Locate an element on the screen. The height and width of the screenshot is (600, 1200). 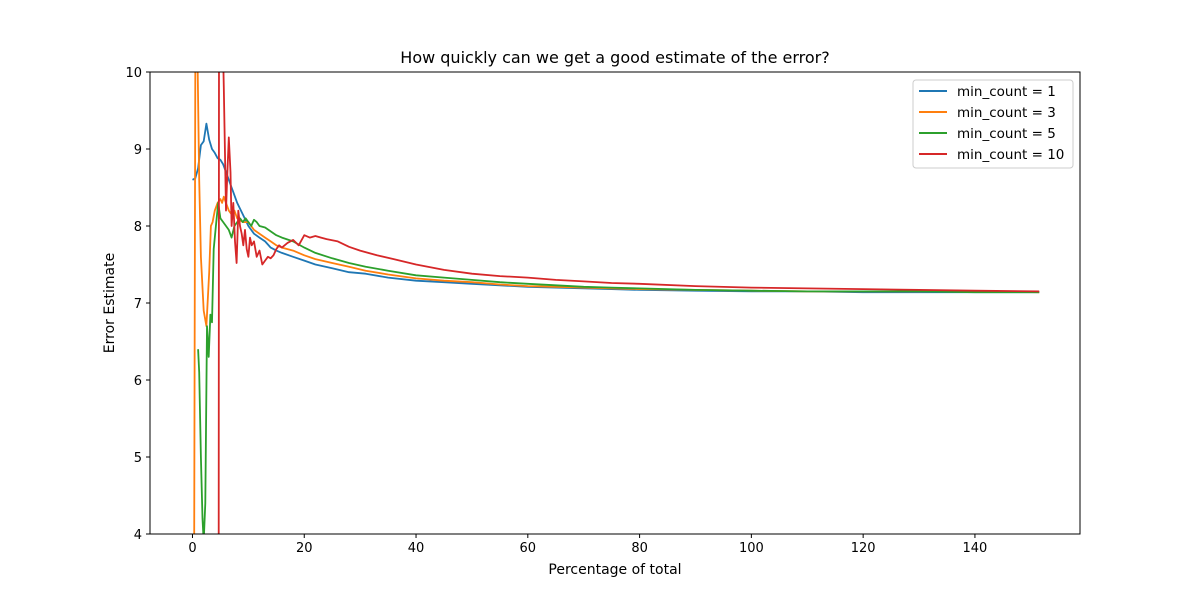
y-tick-label: 7 is located at coordinates (138, 304).